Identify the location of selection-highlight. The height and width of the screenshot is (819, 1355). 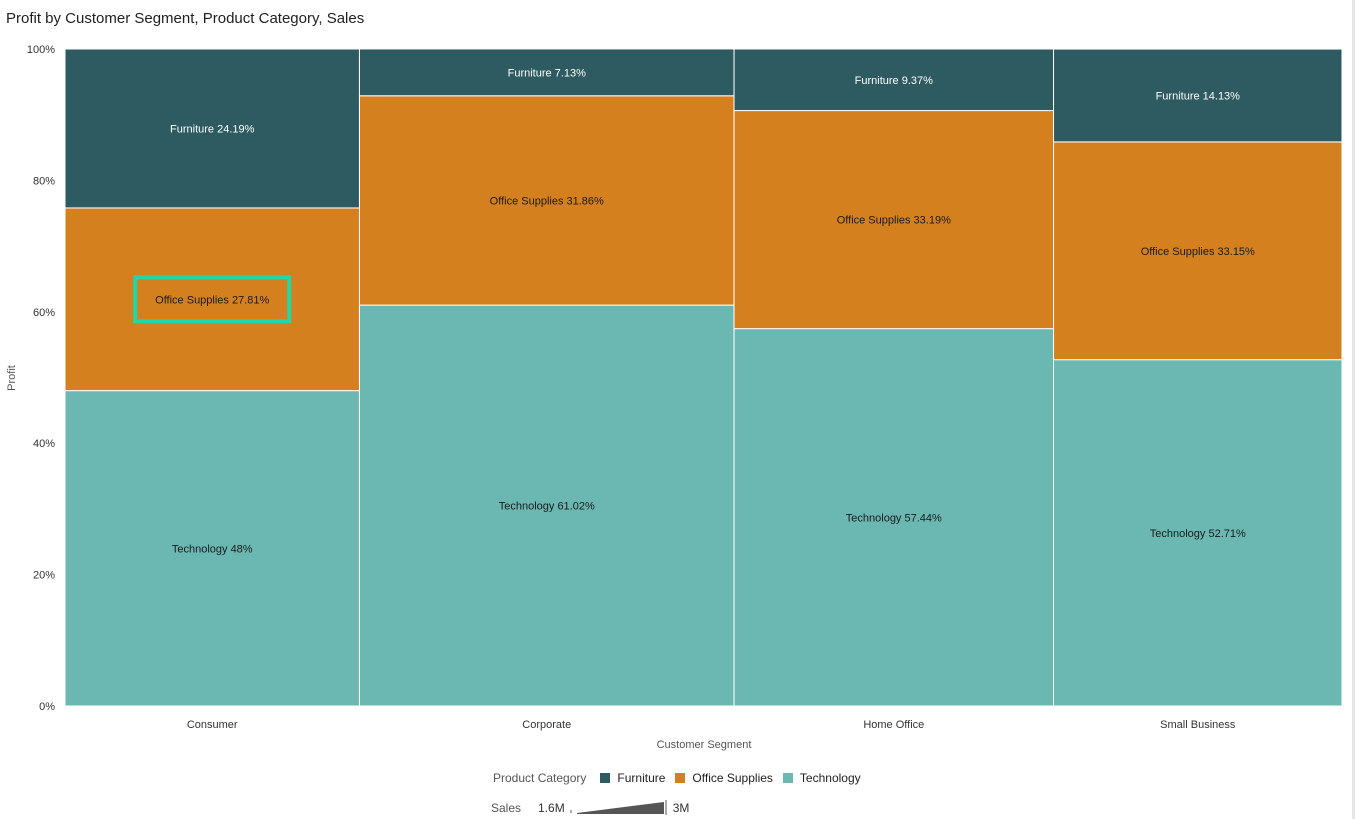
(212, 299).